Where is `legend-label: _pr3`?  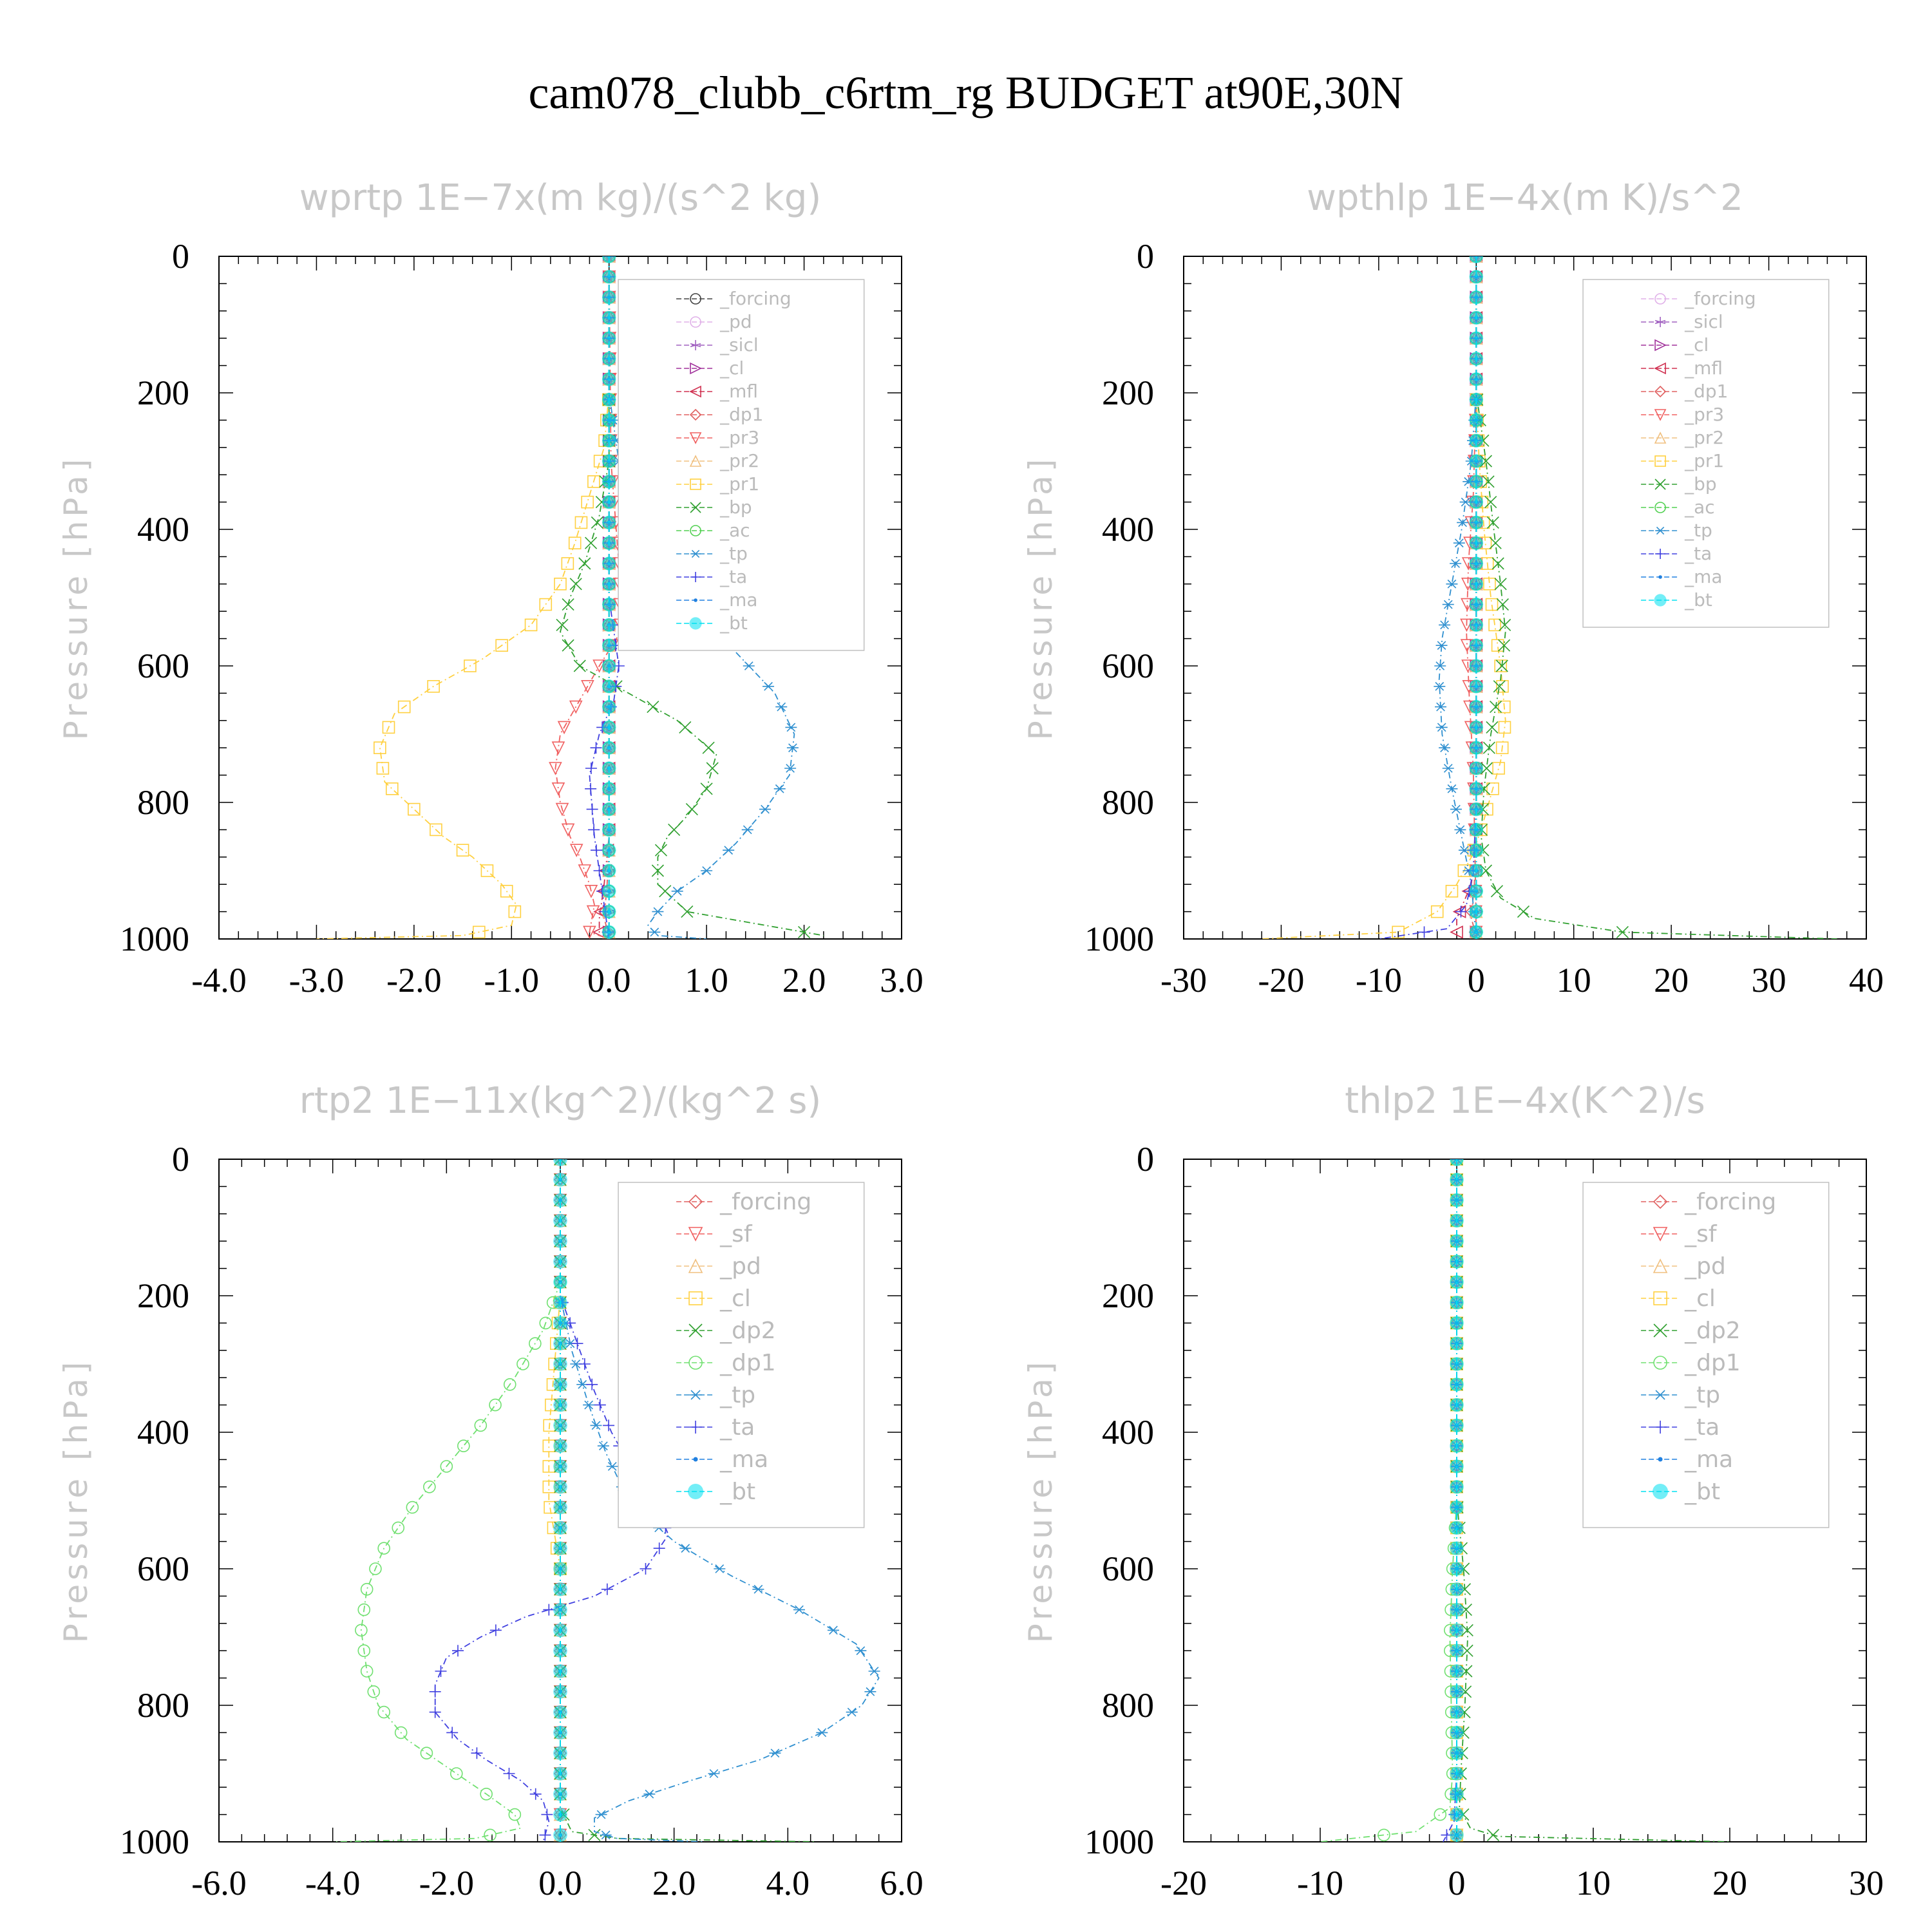 legend-label: _pr3 is located at coordinates (1704, 415).